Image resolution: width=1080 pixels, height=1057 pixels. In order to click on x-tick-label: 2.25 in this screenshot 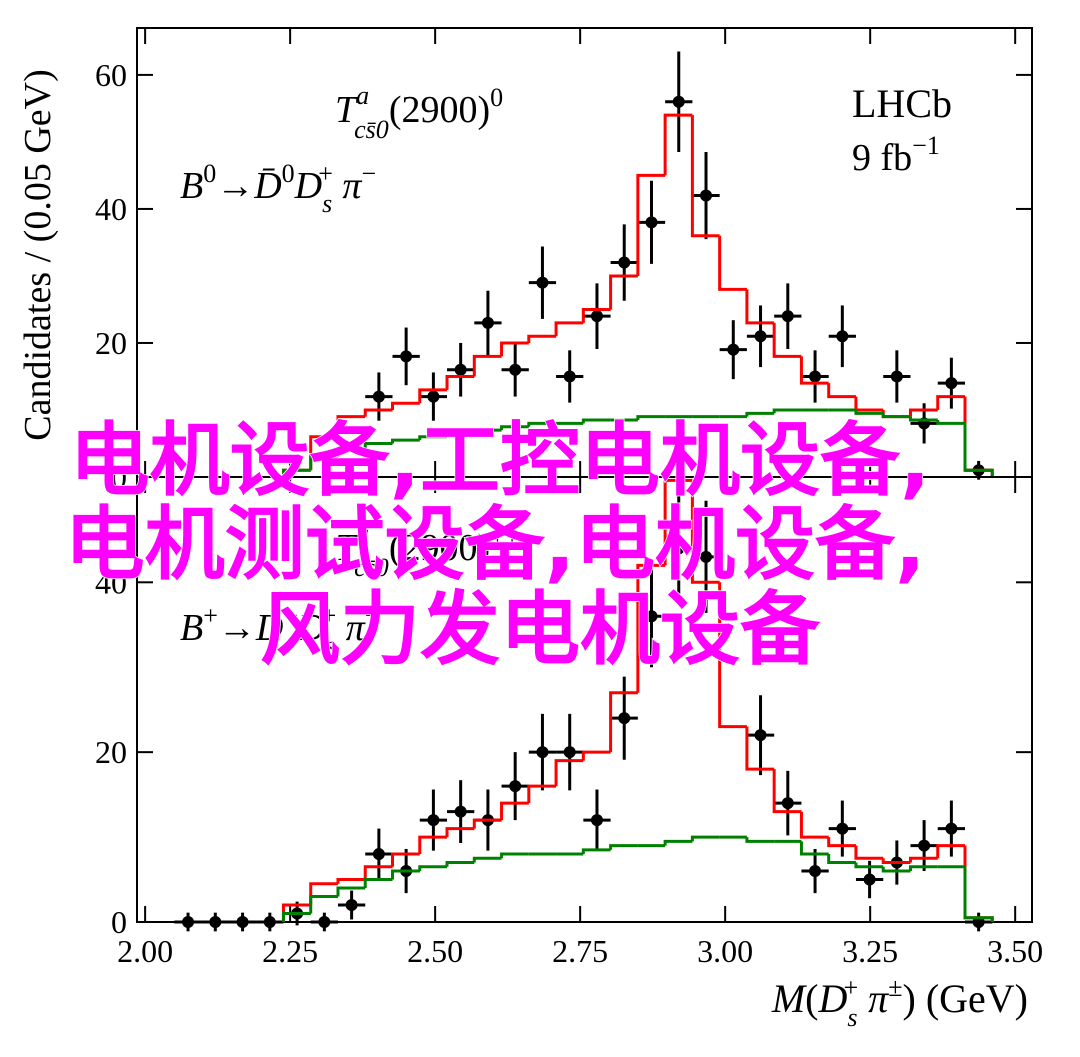, I will do `click(290, 951)`.